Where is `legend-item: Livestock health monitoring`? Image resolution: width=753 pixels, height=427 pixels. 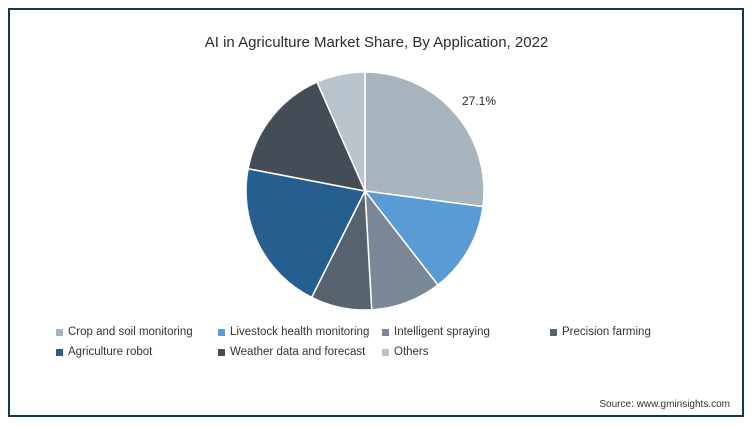
legend-item: Livestock health monitoring is located at coordinates (300, 332).